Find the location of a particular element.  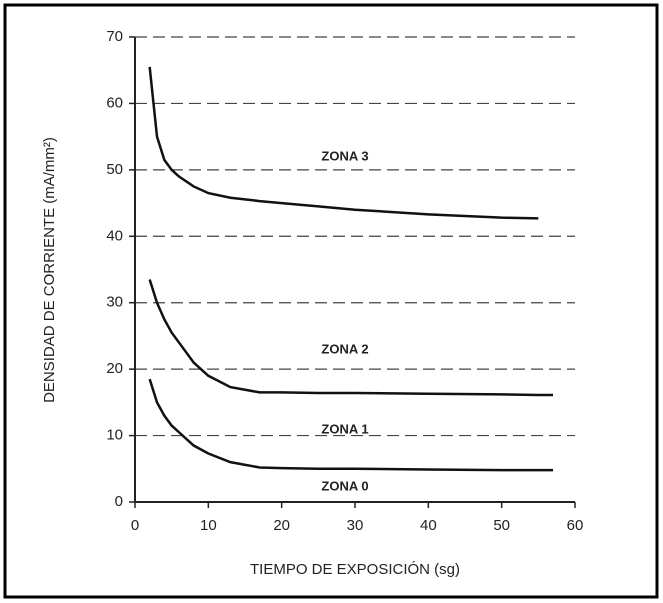

x-tick-label: 60 is located at coordinates (575, 525).